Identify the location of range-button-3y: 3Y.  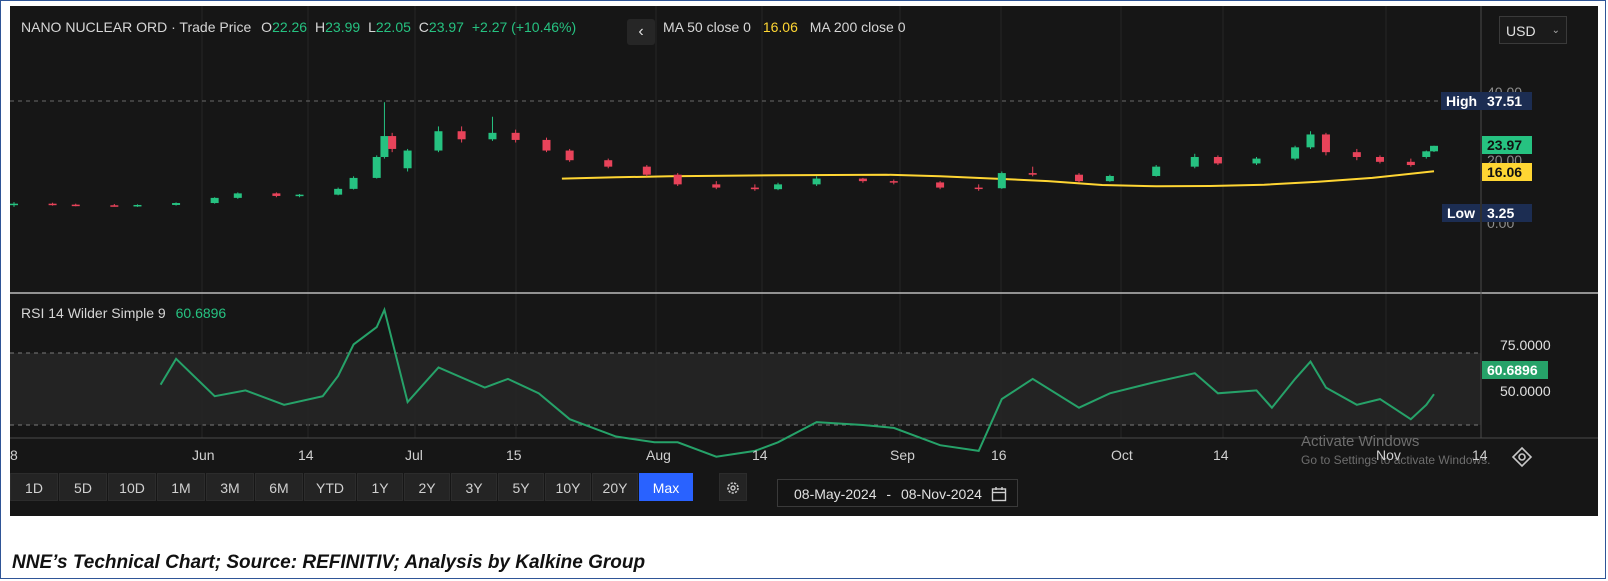
(474, 487).